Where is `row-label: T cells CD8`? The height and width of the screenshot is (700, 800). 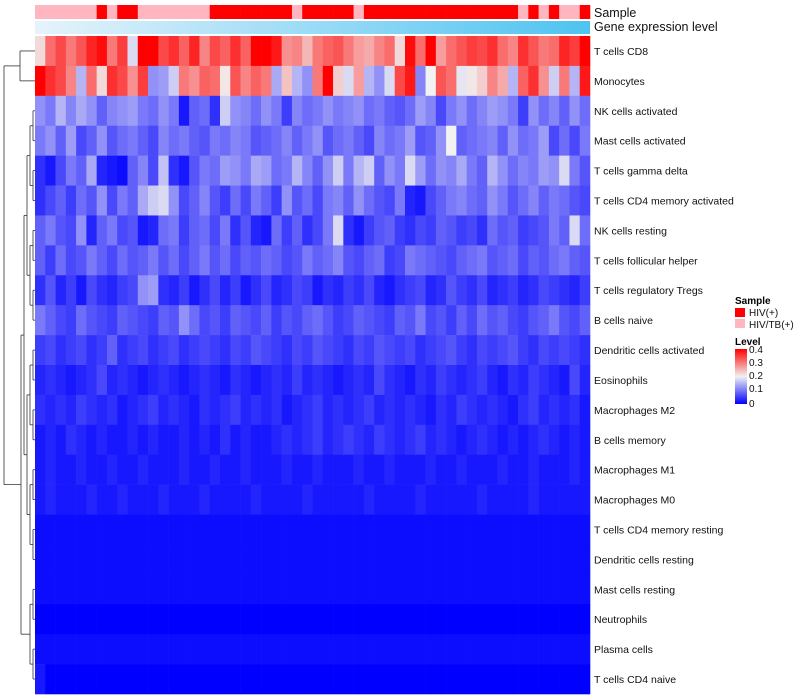
row-label: T cells CD8 is located at coordinates (621, 52).